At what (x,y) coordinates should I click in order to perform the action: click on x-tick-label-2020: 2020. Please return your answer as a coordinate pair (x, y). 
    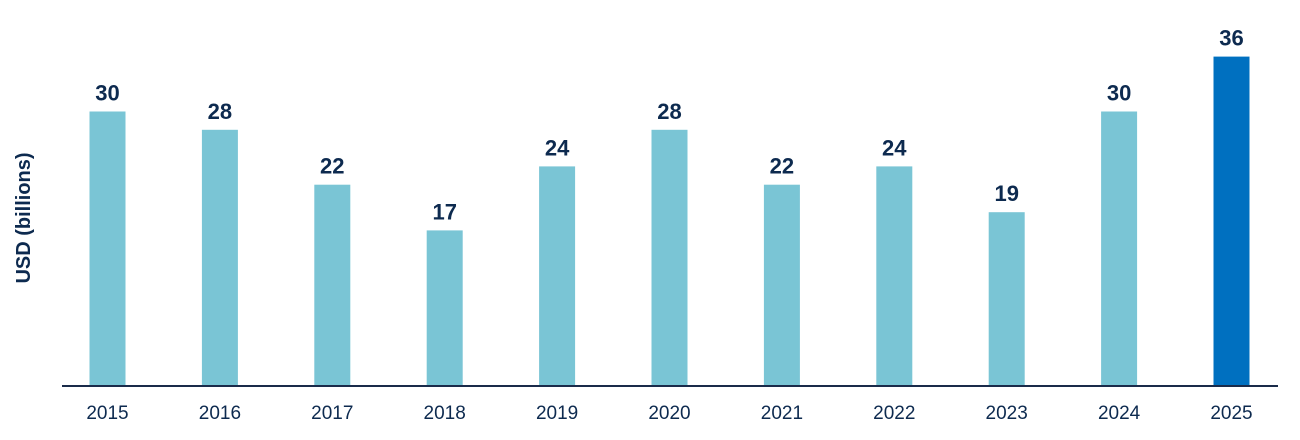
    Looking at the image, I should click on (669, 413).